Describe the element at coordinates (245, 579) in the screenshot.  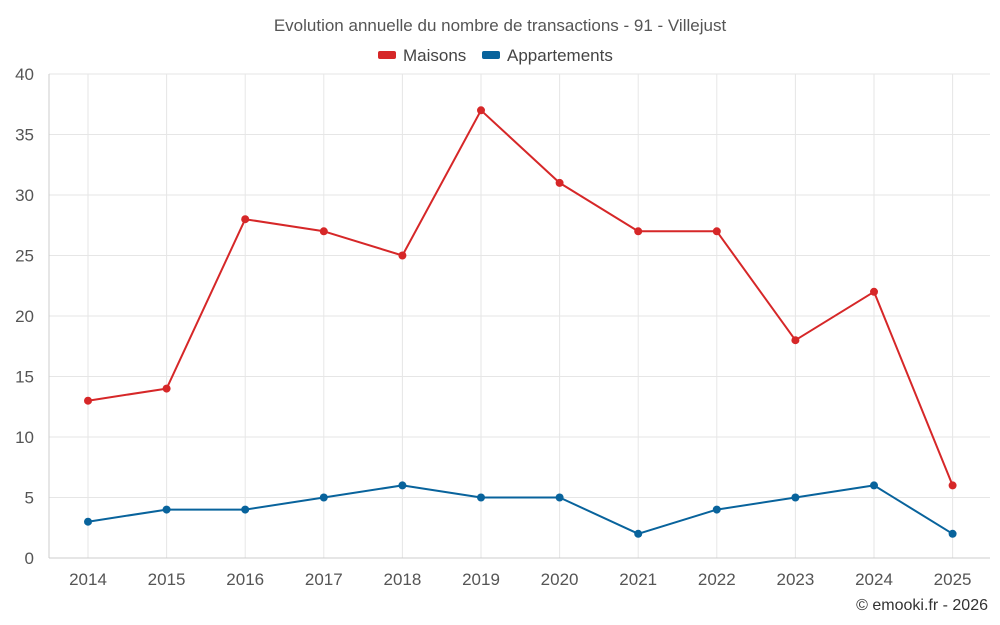
I see `x-tick-label: 2016` at that location.